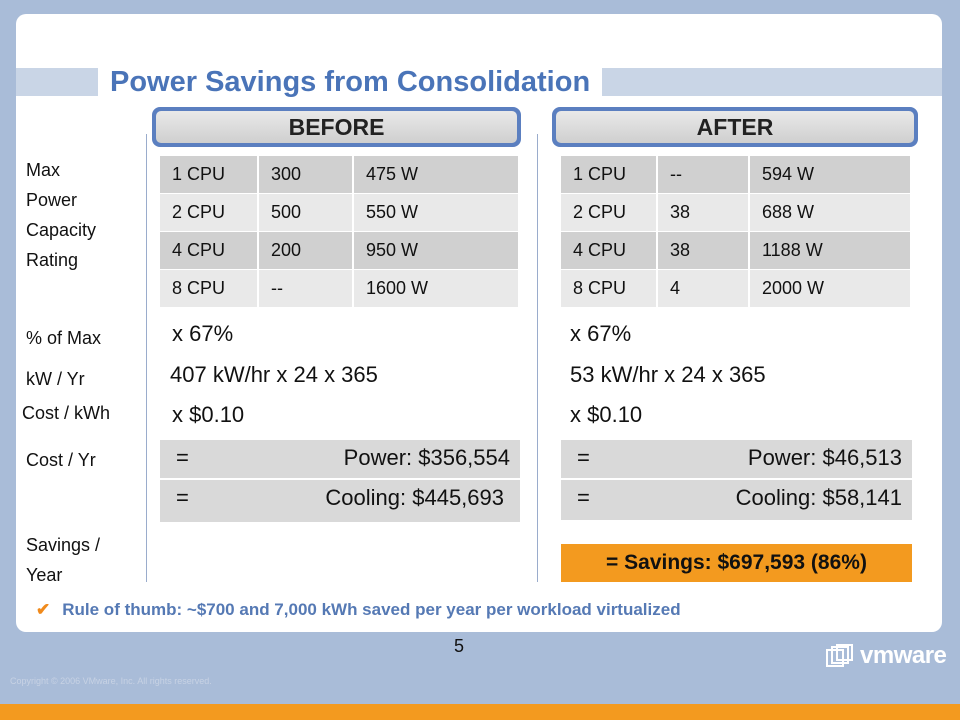 Image resolution: width=960 pixels, height=720 pixels. Describe the element at coordinates (436, 250) in the screenshot. I see `table-cell: 950 W` at that location.